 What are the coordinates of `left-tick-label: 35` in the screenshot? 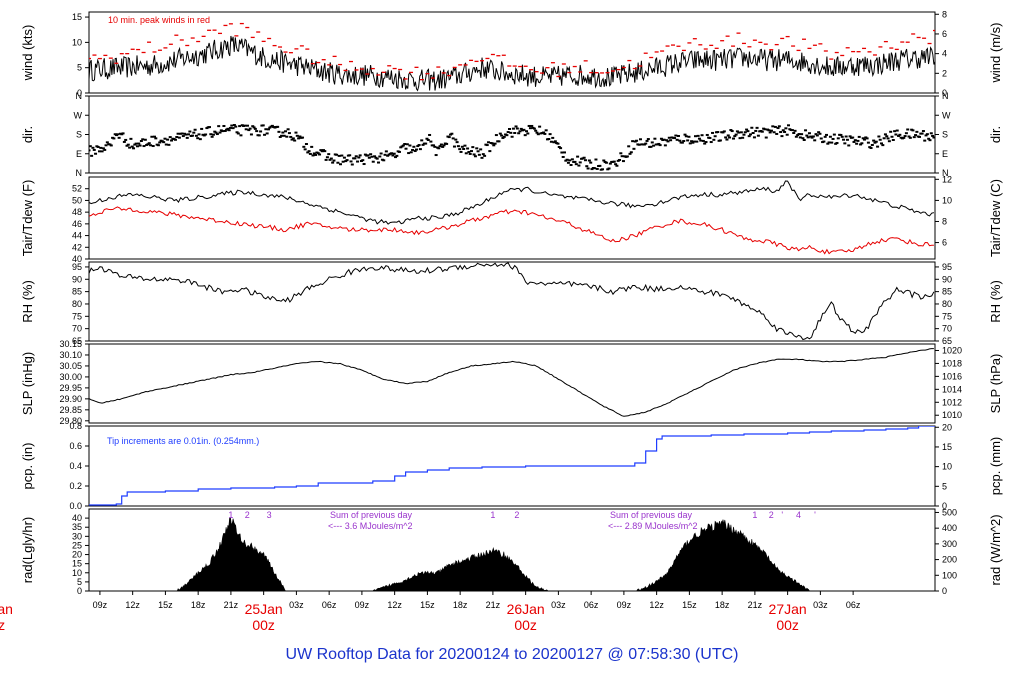 It's located at (77, 527).